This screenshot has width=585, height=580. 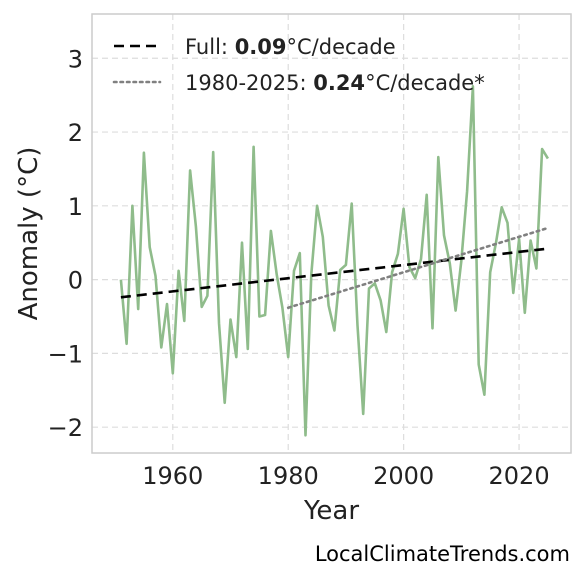 What do you see at coordinates (339, 83) in the screenshot?
I see `legend-recent-slope: 0.24` at bounding box center [339, 83].